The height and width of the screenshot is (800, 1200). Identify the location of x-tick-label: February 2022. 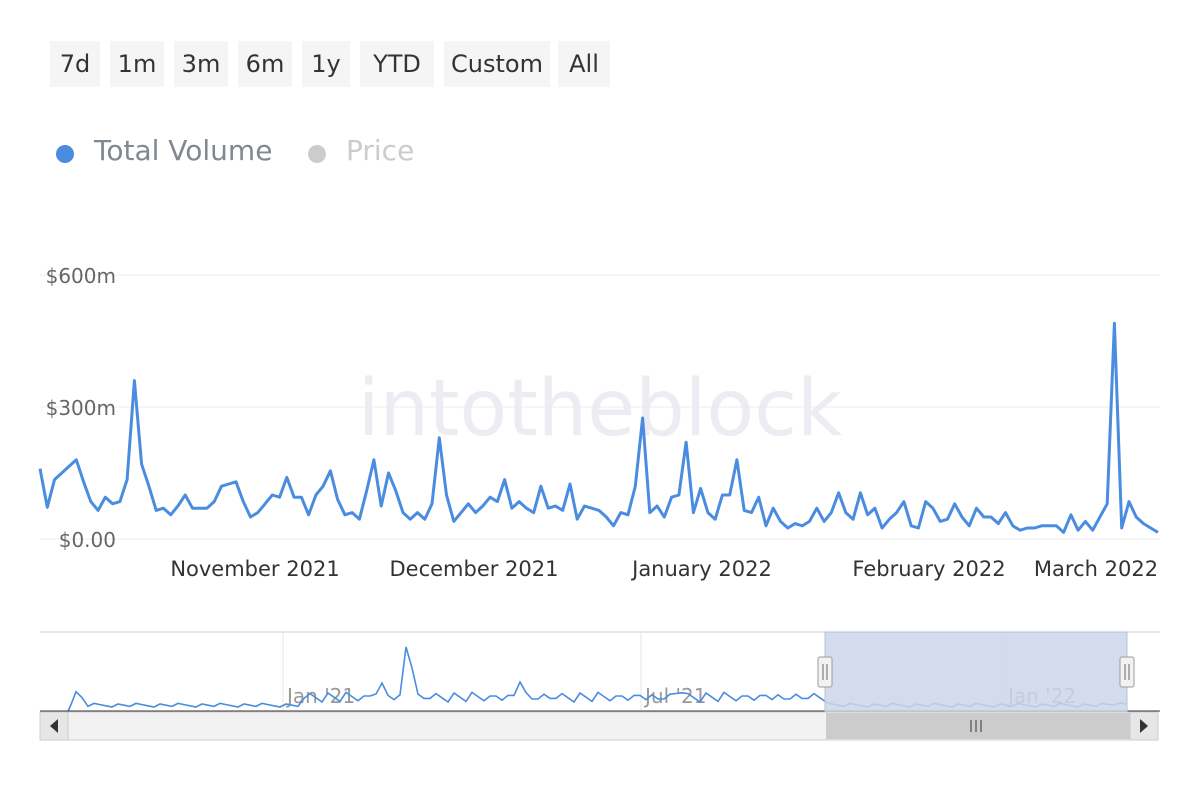
(928, 569).